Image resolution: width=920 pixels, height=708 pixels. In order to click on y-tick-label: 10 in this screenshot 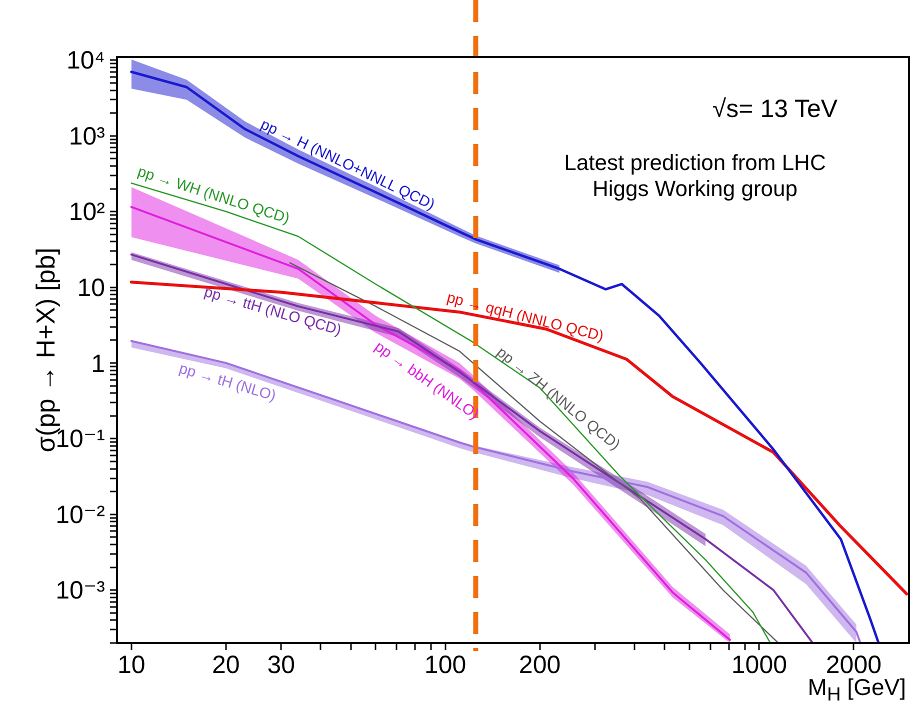, I will do `click(91, 288)`.